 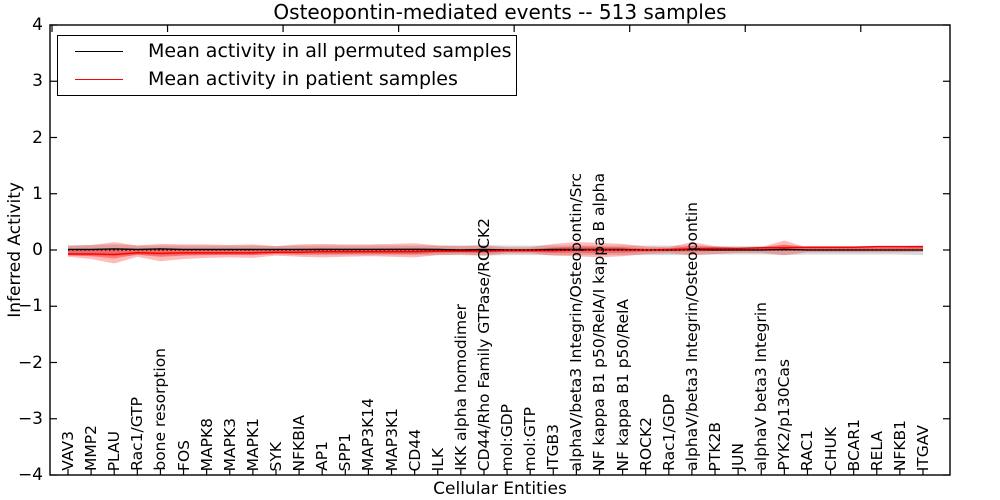 I want to click on y-tick-label: −3, so click(x=30, y=418).